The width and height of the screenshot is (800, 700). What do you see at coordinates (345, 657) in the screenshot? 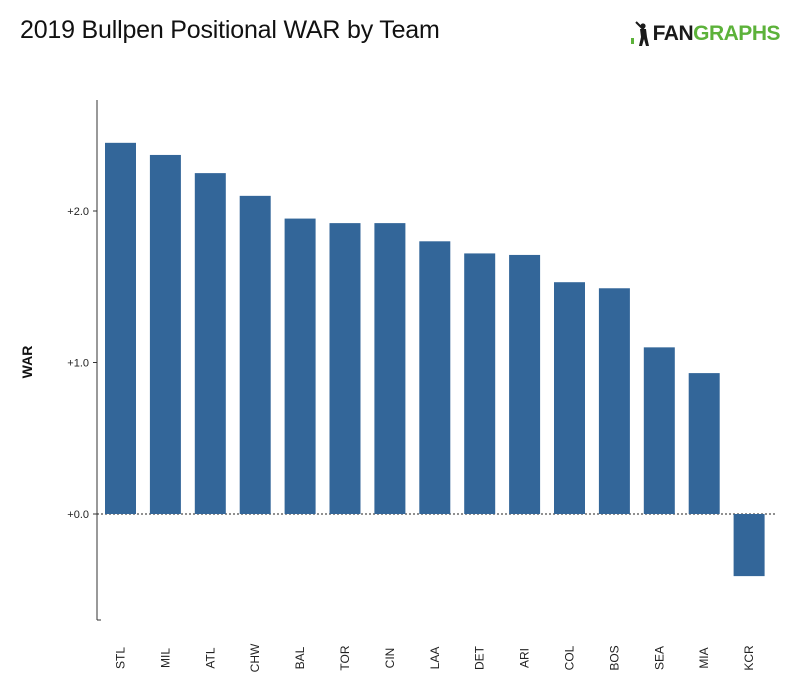
I see `x-tick-label: TOR` at bounding box center [345, 657].